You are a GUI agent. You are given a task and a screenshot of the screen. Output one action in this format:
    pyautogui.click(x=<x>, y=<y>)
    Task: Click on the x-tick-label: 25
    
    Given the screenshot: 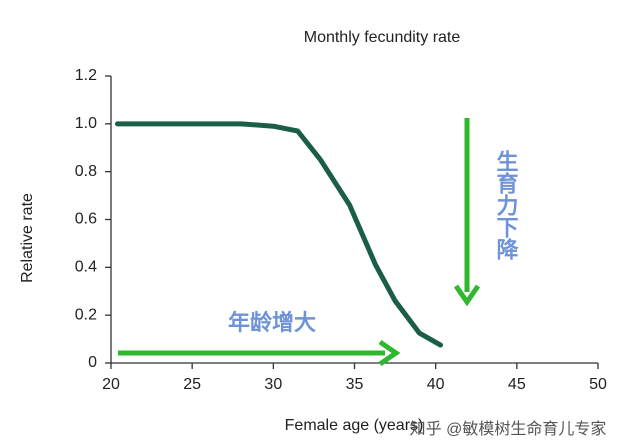 What is the action you would take?
    pyautogui.click(x=192, y=384)
    